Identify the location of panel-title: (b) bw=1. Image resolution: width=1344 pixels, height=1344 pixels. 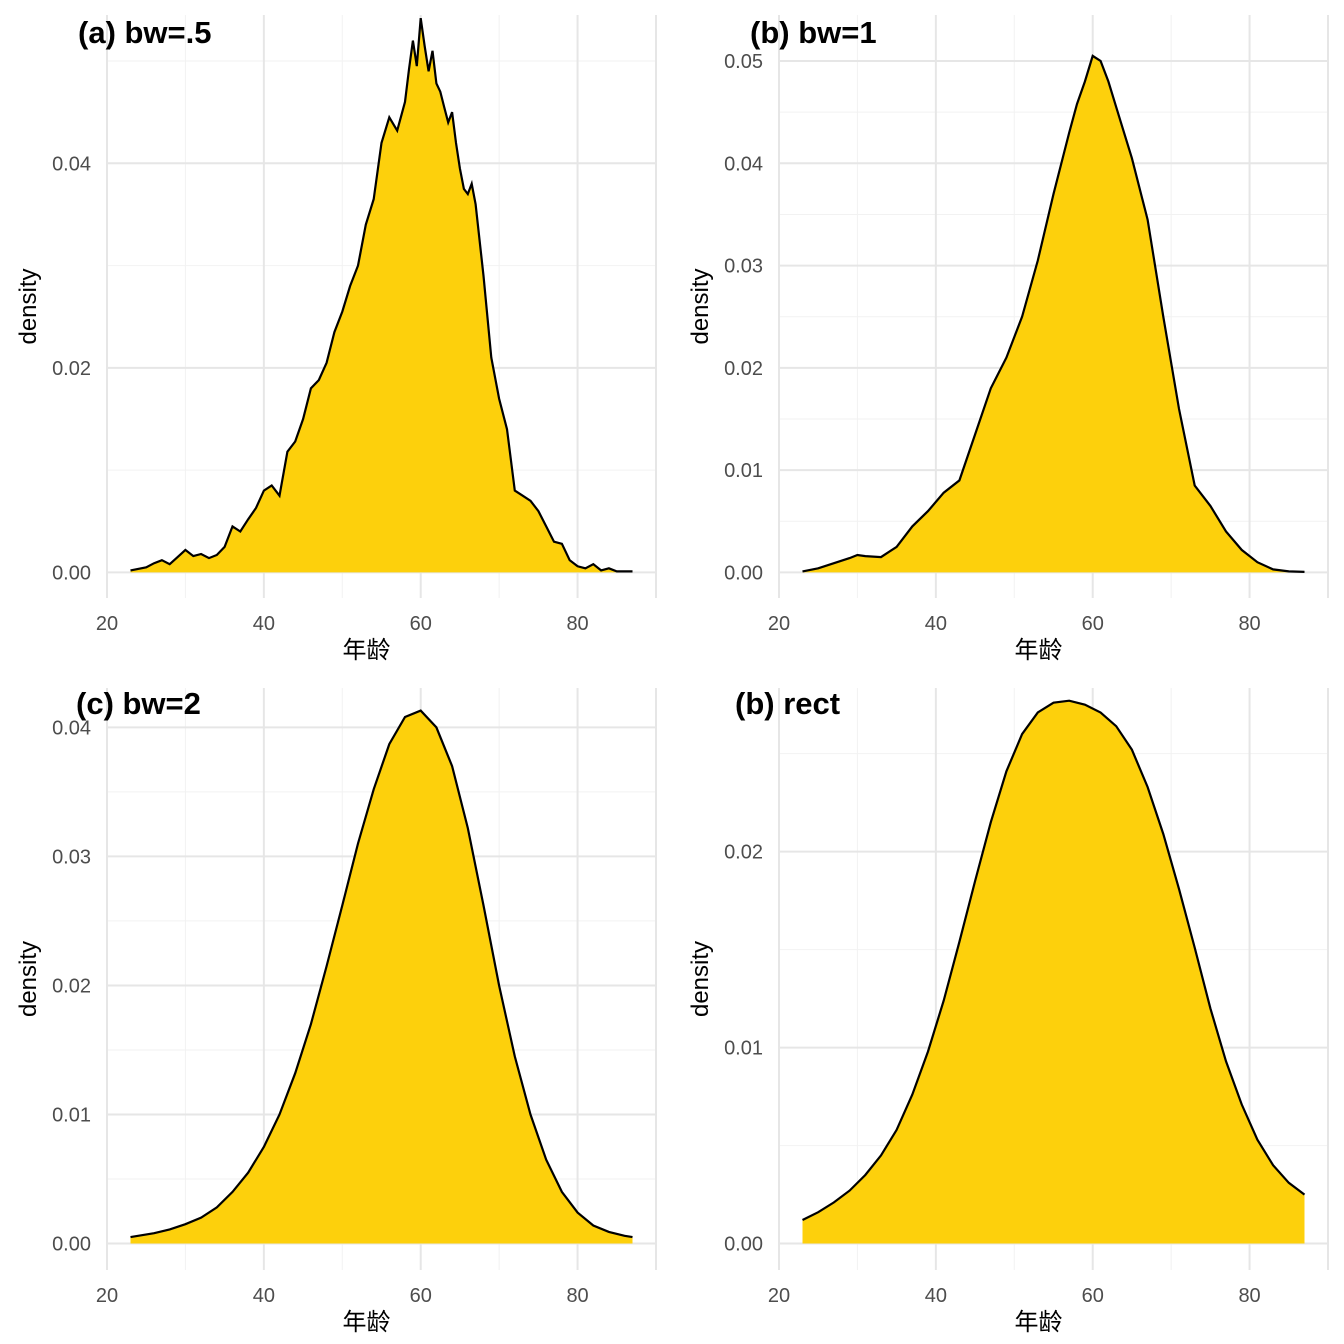
(813, 32).